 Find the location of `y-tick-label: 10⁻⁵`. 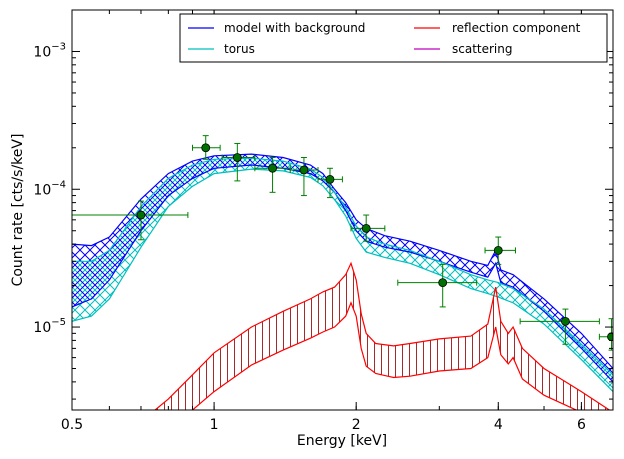

y-tick-label: 10⁻⁵ is located at coordinates (49, 326).